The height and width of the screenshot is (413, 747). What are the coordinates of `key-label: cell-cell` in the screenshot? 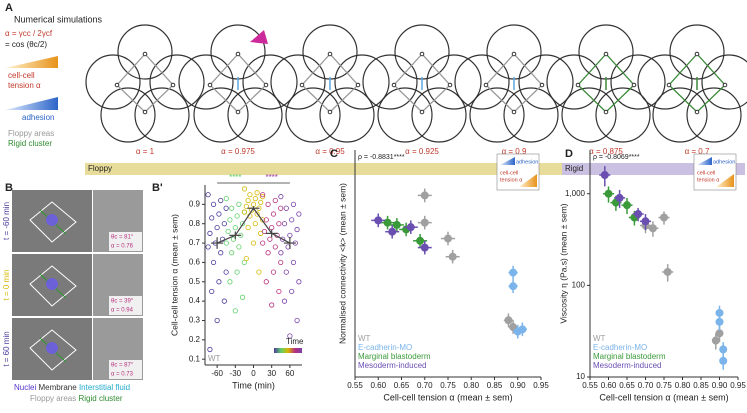 It's located at (706, 173).